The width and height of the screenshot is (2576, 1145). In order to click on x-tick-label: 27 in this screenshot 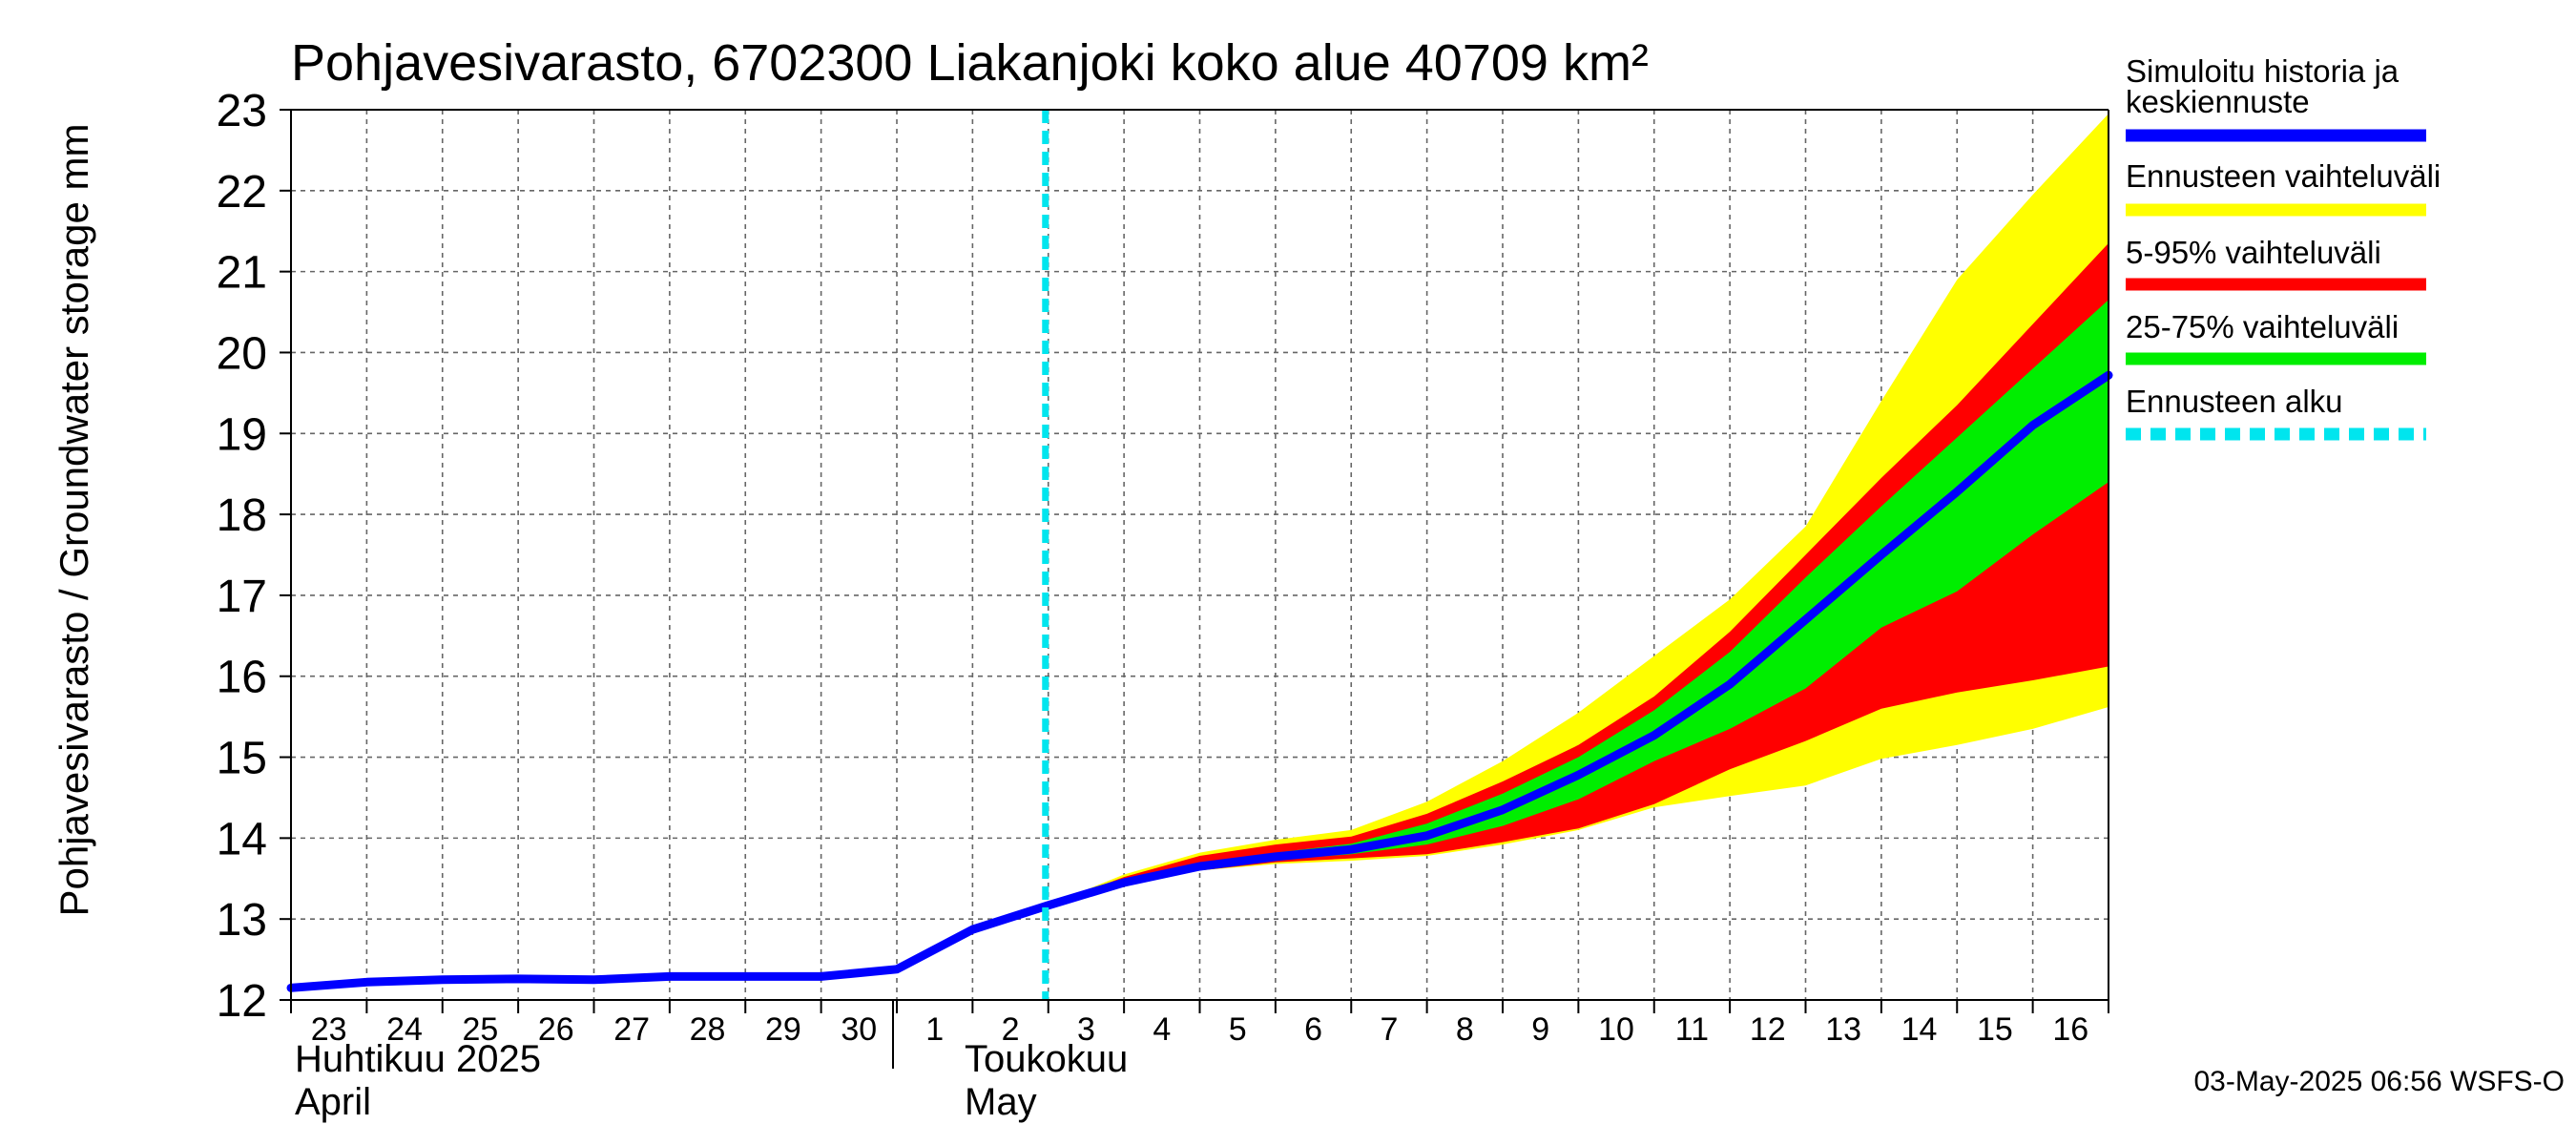, I will do `click(631, 1029)`.